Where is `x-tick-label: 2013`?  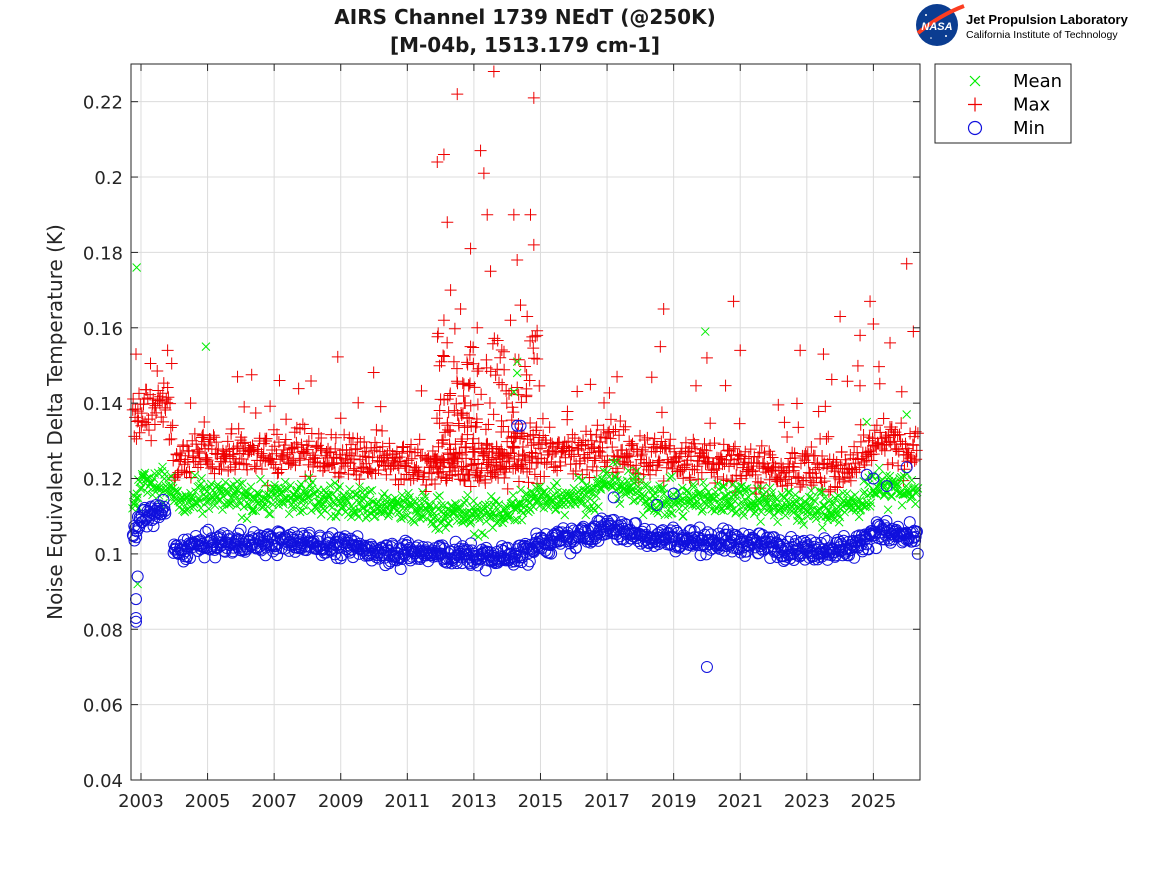 x-tick-label: 2013 is located at coordinates (474, 801).